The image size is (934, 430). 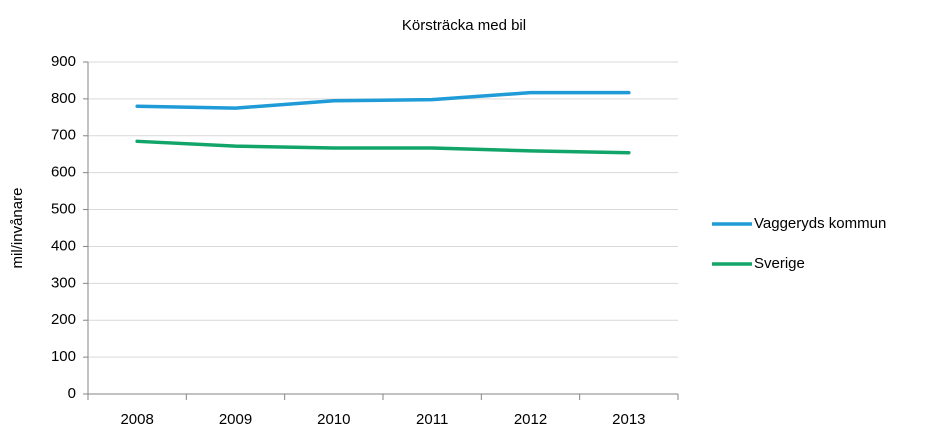 What do you see at coordinates (63, 282) in the screenshot?
I see `y-tick-label: 300` at bounding box center [63, 282].